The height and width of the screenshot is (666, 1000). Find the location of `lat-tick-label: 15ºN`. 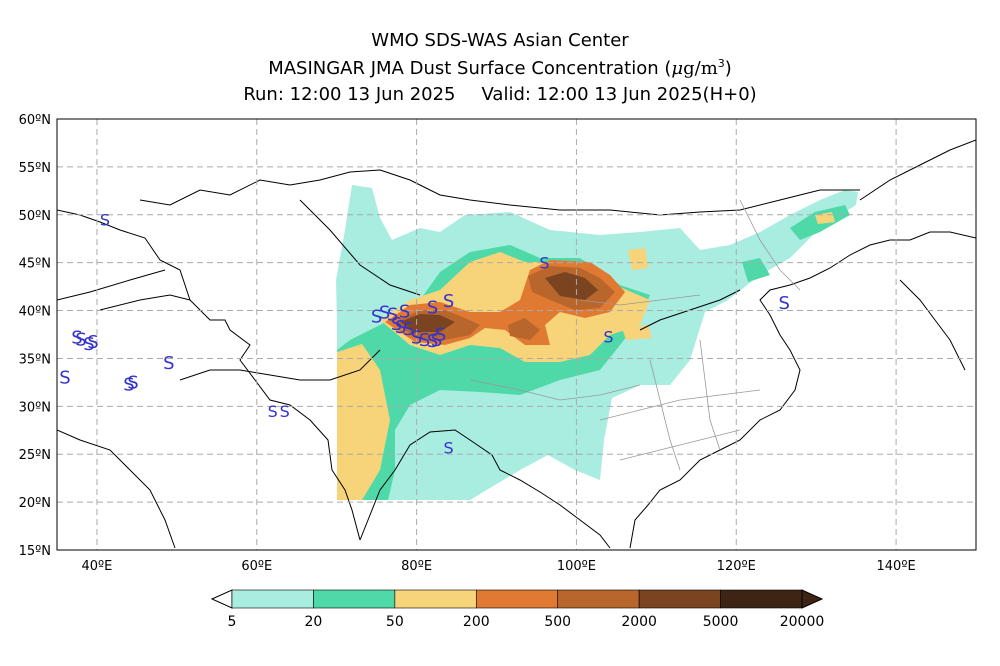

lat-tick-label: 15ºN is located at coordinates (35, 551).